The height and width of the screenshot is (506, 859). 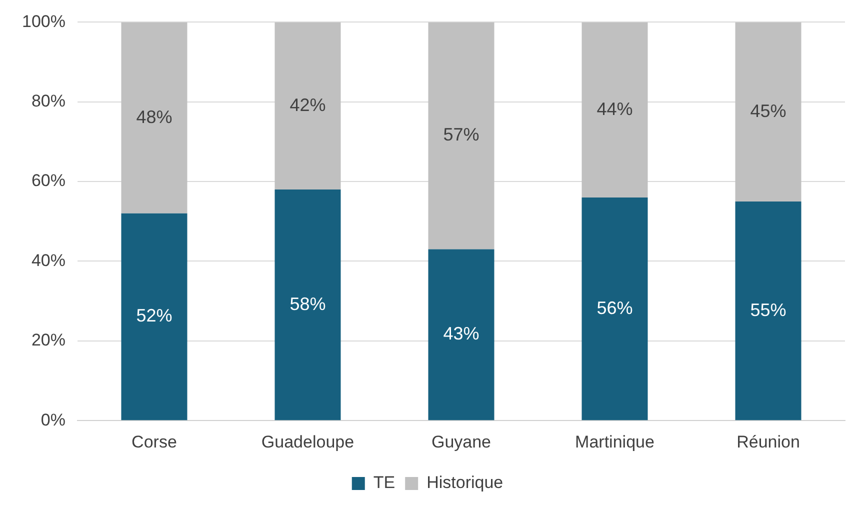 I want to click on y-tick-label: 60%, so click(x=48, y=180).